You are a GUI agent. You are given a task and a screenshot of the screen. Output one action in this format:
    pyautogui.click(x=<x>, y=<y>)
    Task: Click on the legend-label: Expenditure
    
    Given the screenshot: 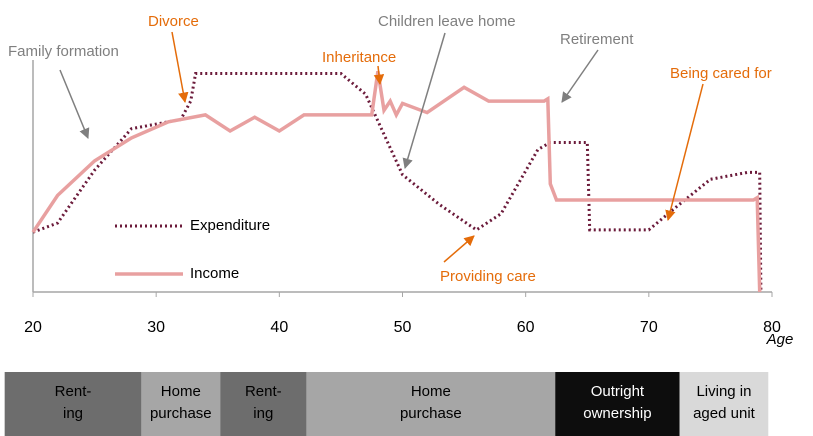 What is the action you would take?
    pyautogui.click(x=230, y=225)
    